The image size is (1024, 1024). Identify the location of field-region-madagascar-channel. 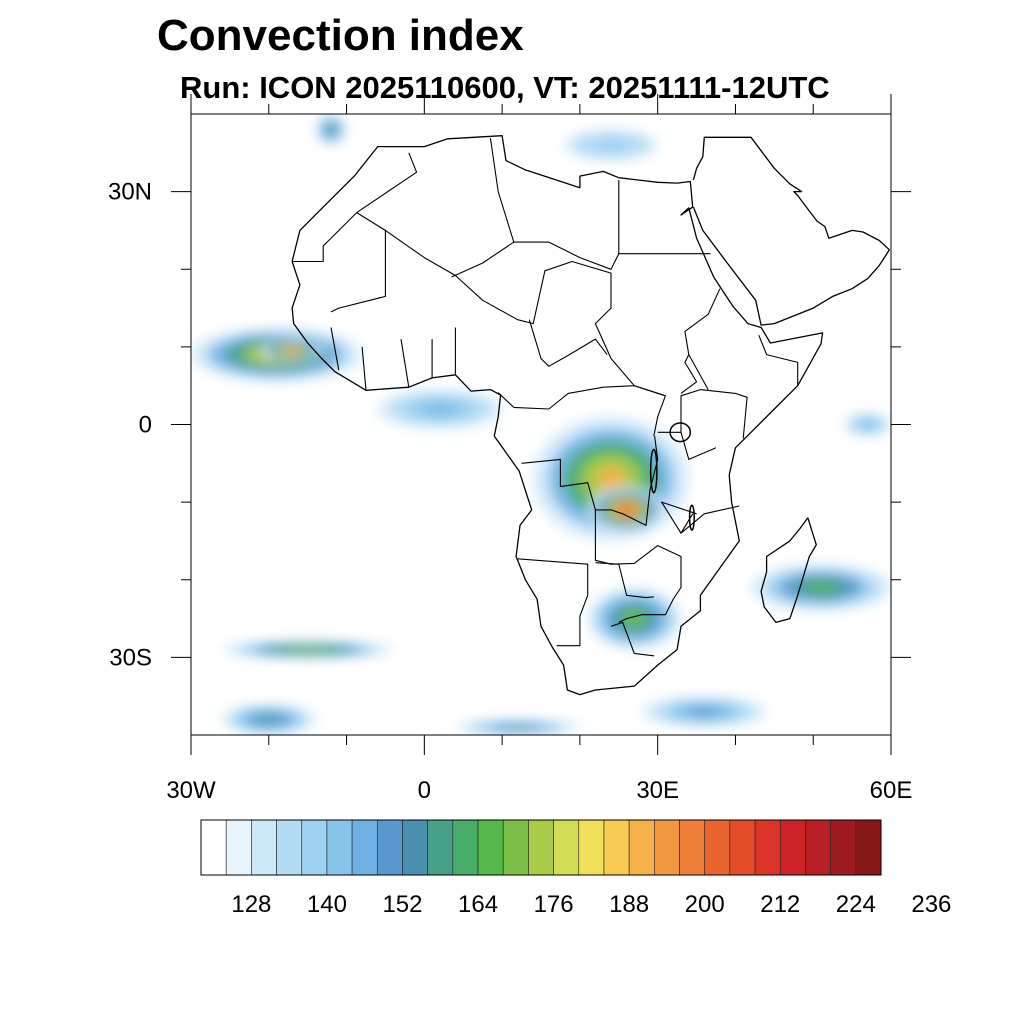
(821, 587).